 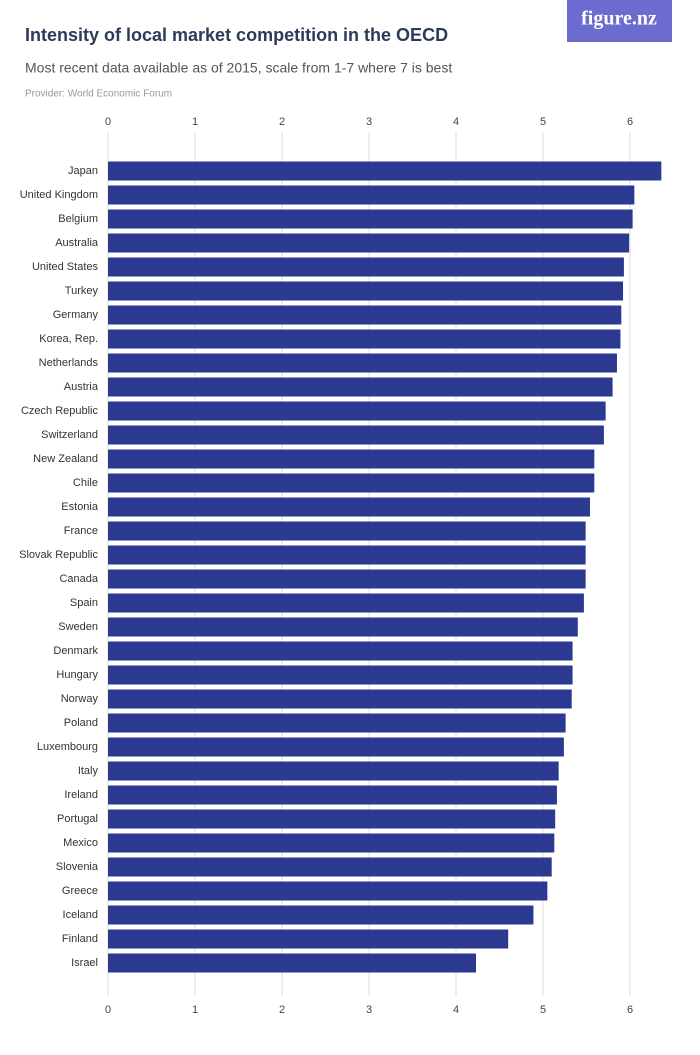 I want to click on y-tick-label: Sweden, so click(x=78, y=627).